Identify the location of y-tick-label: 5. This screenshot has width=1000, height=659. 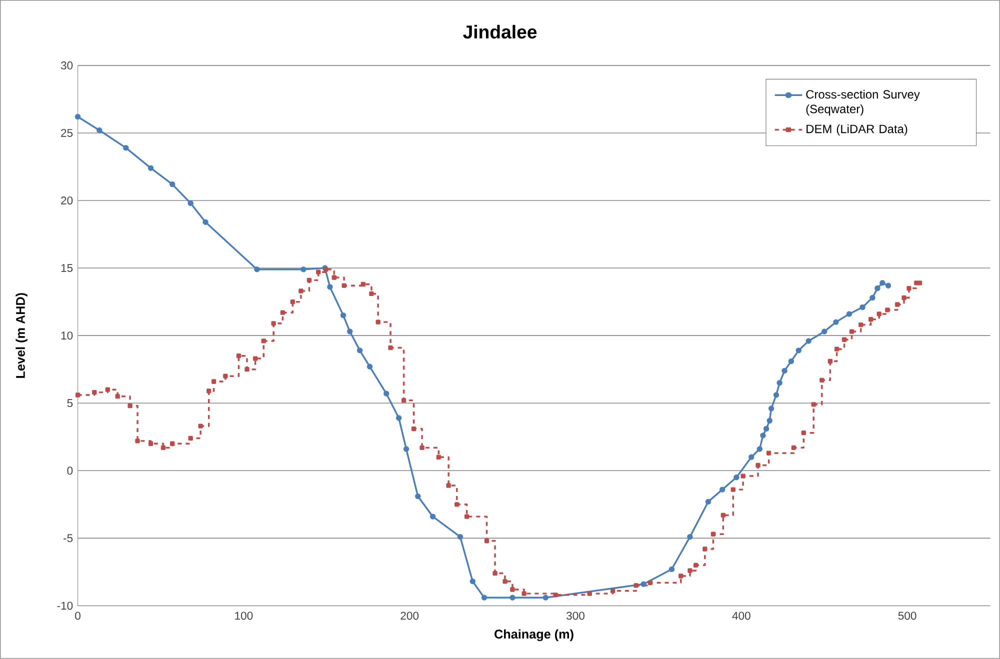
(70, 403).